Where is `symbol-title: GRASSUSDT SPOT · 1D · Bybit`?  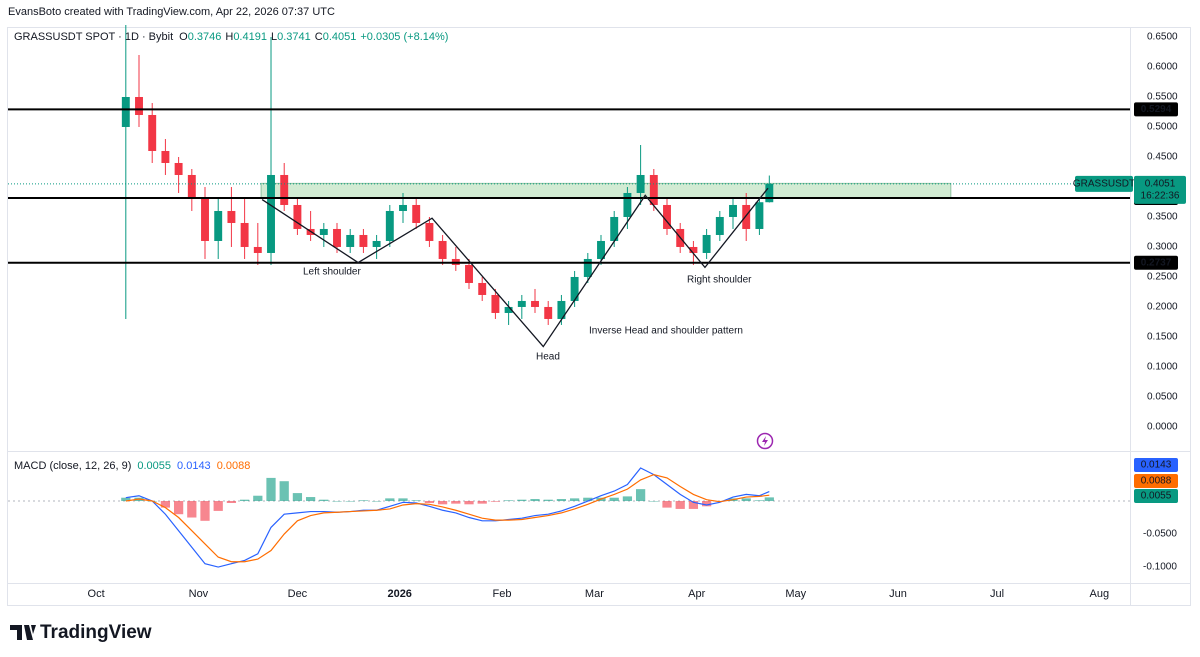 symbol-title: GRASSUSDT SPOT · 1D · Bybit is located at coordinates (93, 37).